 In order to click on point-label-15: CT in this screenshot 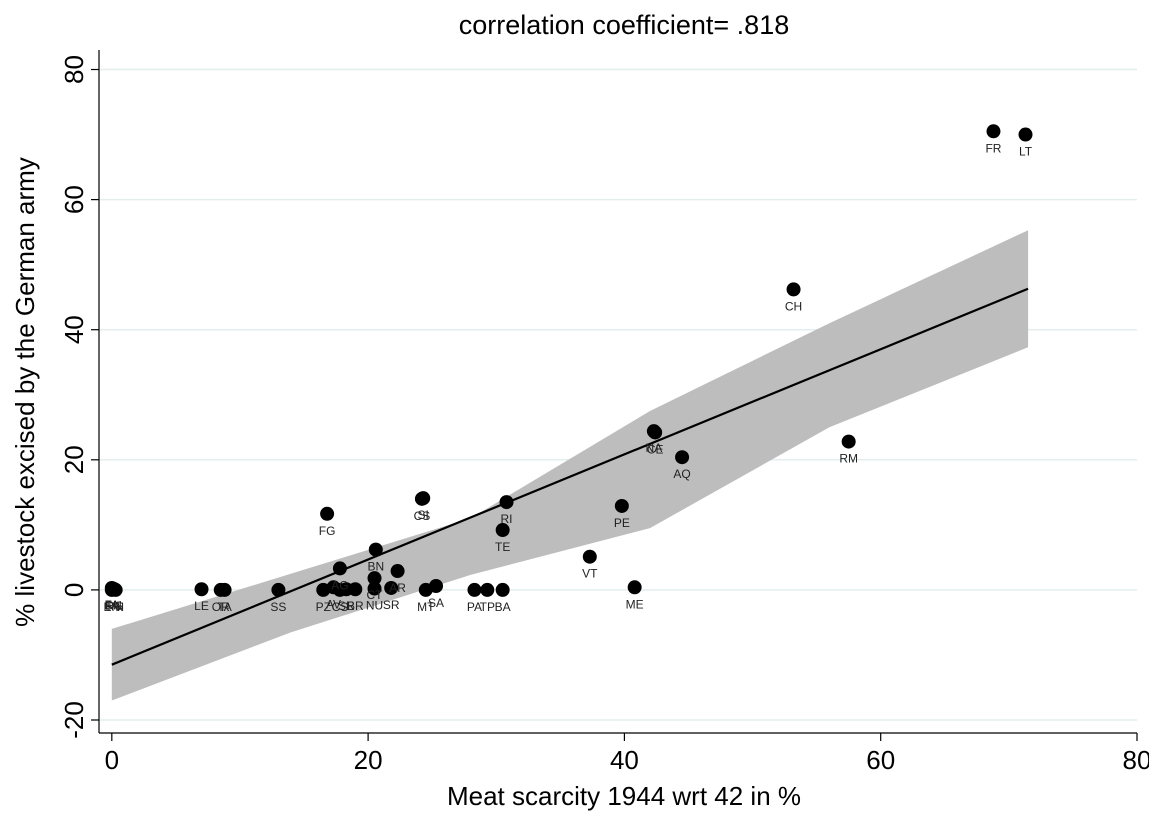, I will do `click(375, 595)`.